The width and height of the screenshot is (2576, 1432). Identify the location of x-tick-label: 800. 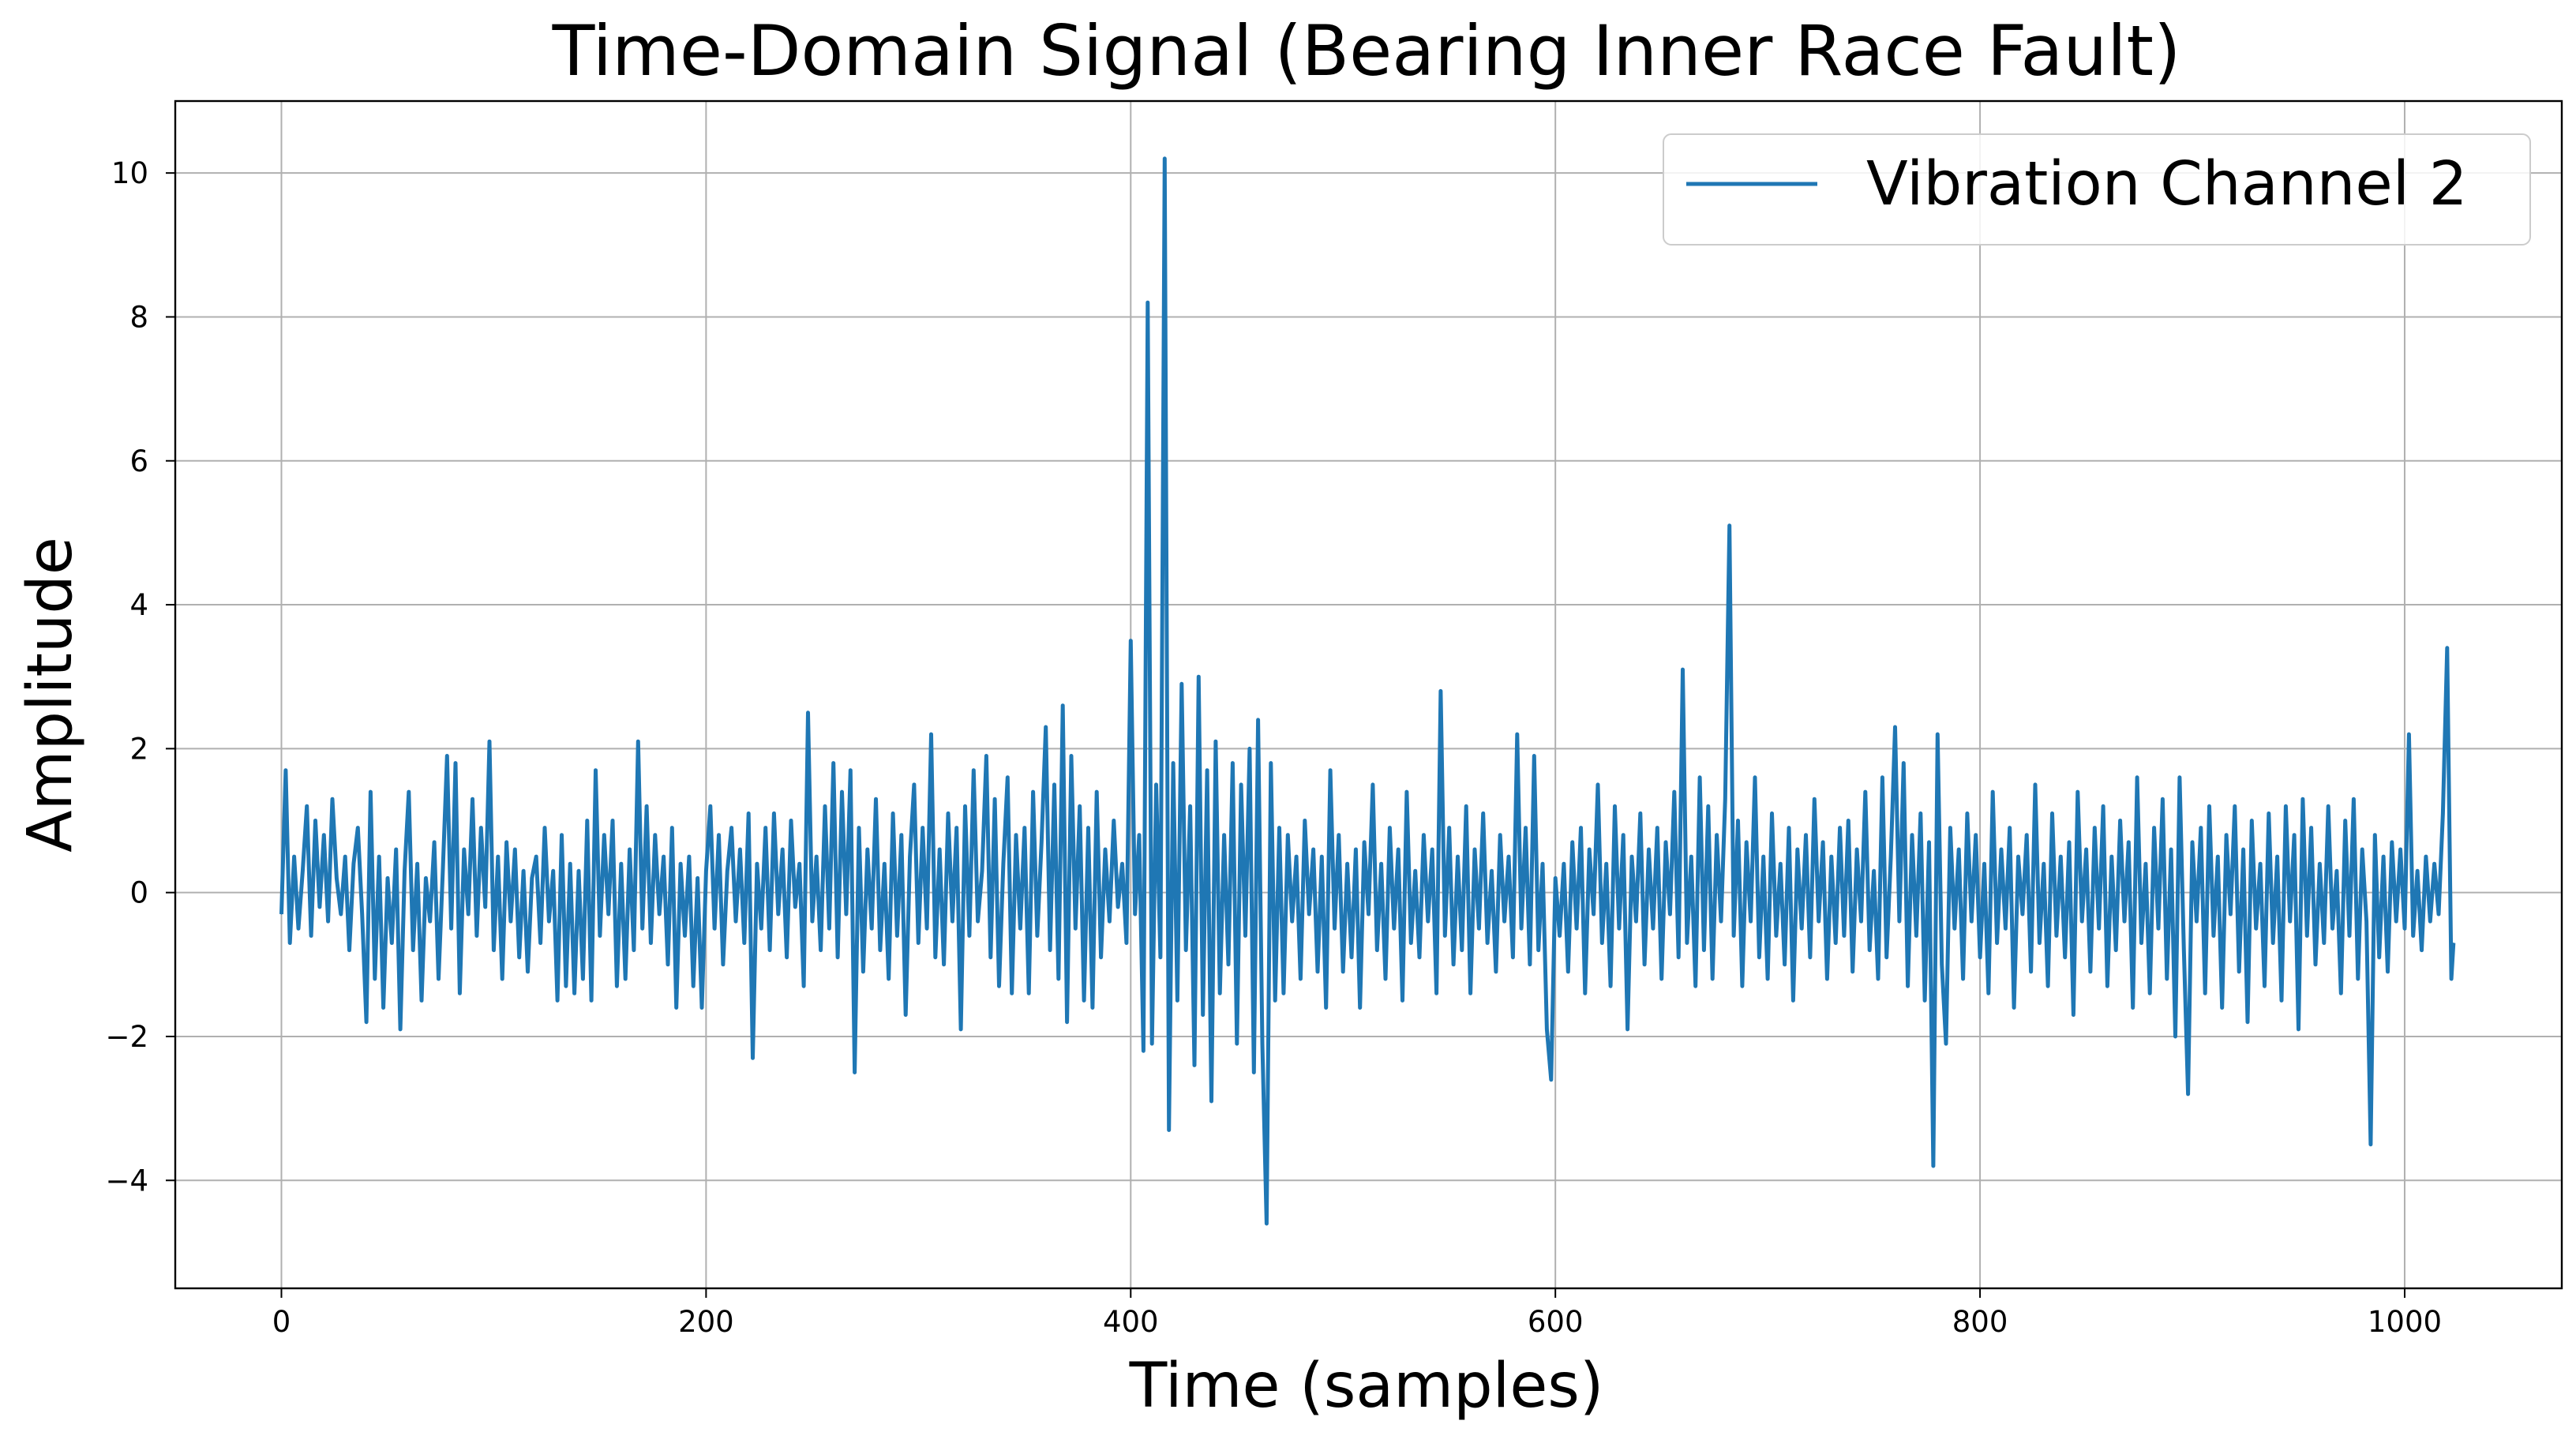
(1980, 1322).